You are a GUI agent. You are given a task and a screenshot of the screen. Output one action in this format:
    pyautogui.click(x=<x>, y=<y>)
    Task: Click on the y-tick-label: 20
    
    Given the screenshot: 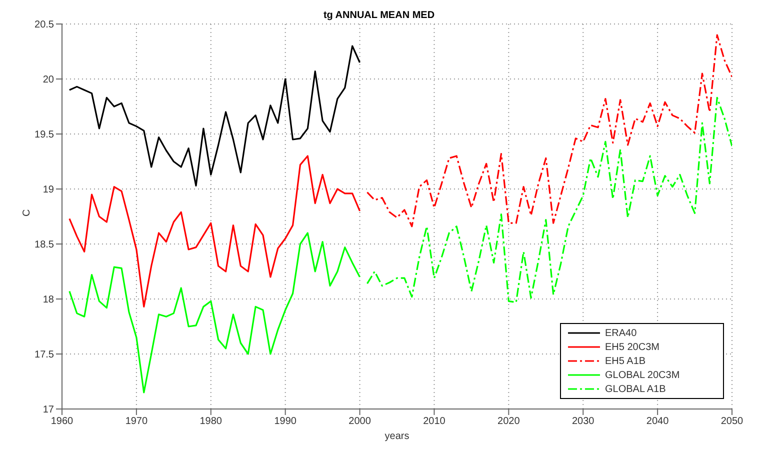 What is the action you would take?
    pyautogui.click(x=48, y=80)
    